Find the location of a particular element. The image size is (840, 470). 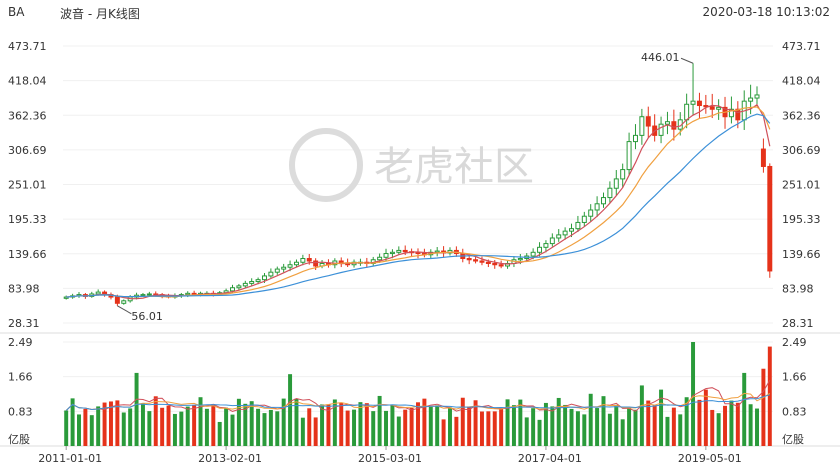

volume-unit-right: 亿股 is located at coordinates (793, 439).